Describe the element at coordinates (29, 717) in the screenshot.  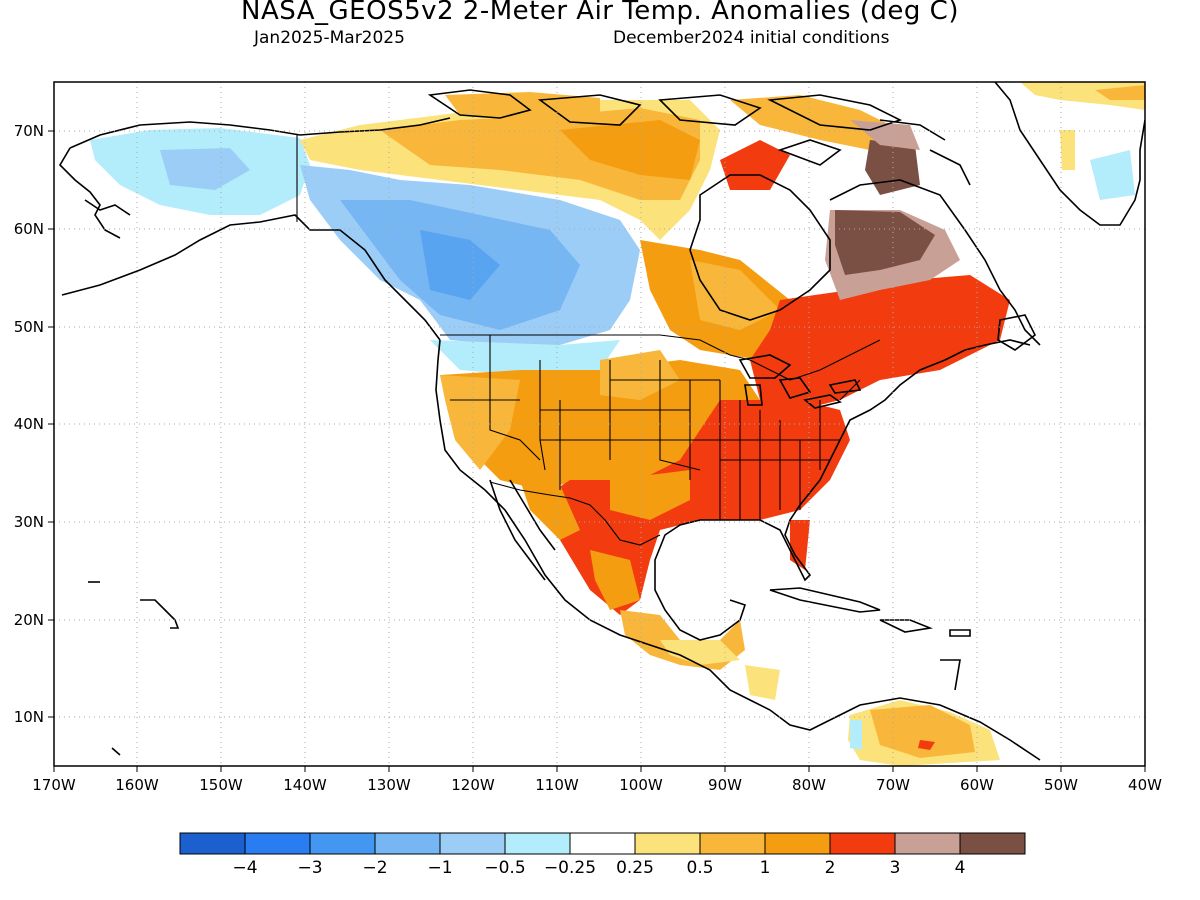
I see `lat-label: 10N` at that location.